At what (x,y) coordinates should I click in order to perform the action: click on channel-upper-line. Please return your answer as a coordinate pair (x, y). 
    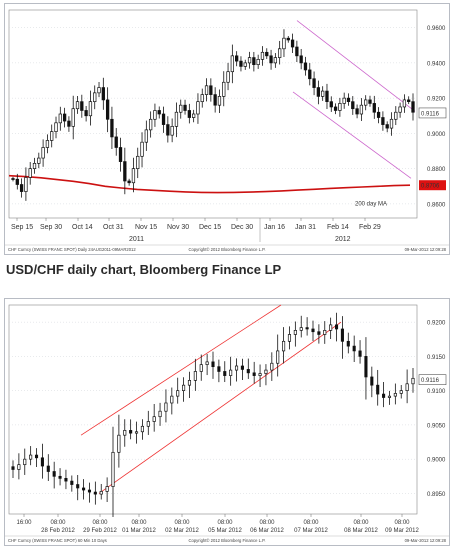
    Looking at the image, I should click on (181, 370).